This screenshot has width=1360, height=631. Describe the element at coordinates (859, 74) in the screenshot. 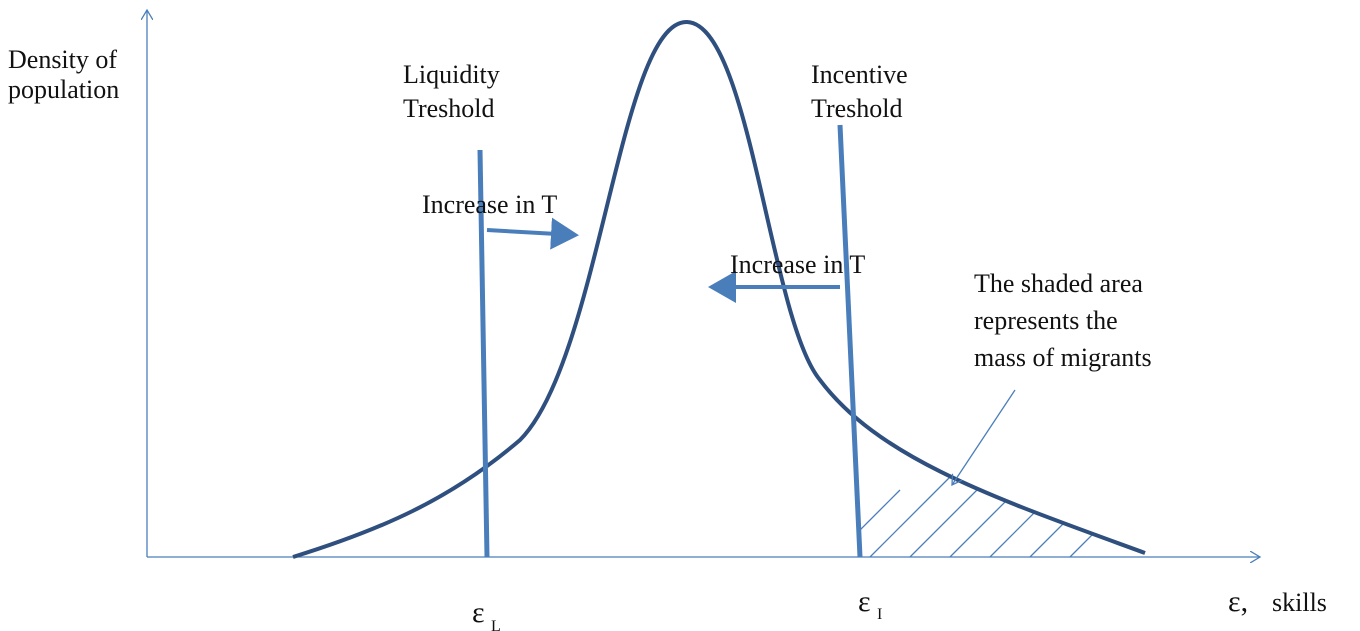

I see `threshold-label: Incentive` at that location.